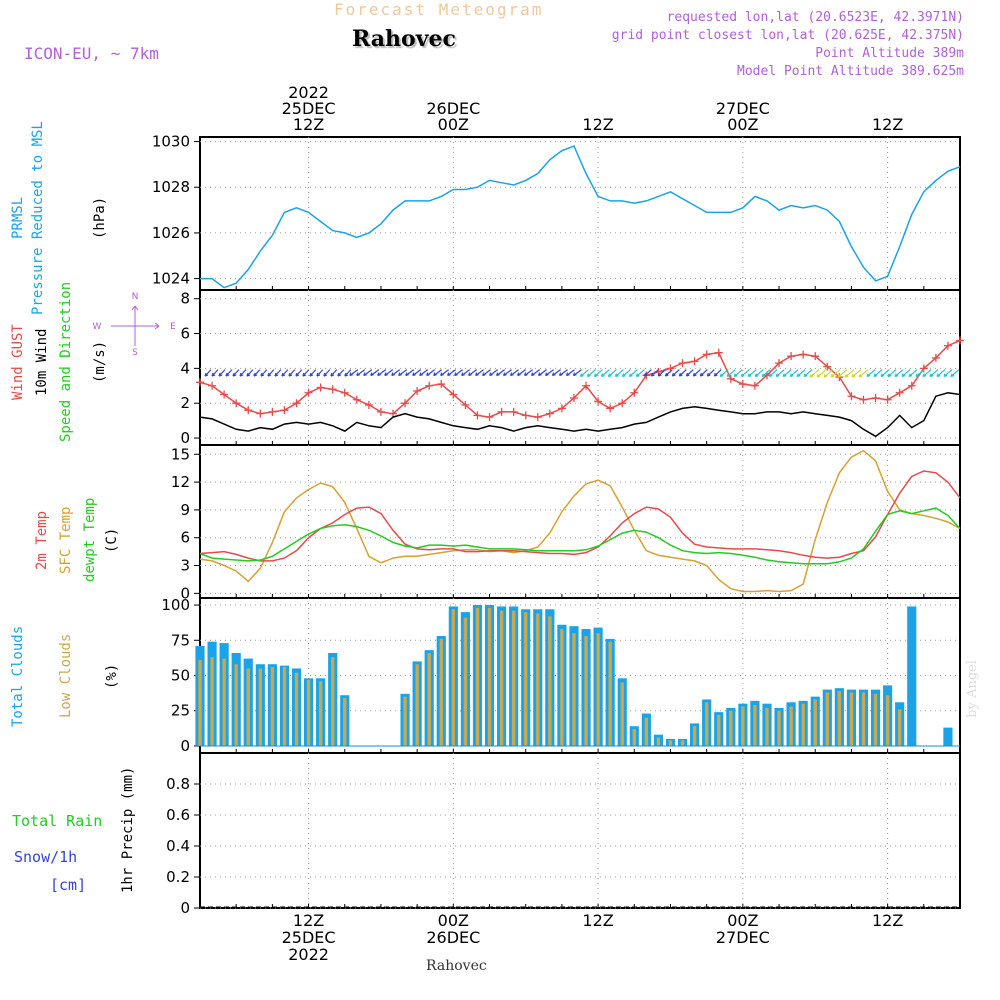 The image size is (1000, 1000). What do you see at coordinates (185, 593) in the screenshot?
I see `temp-ytick-label: 0` at bounding box center [185, 593].